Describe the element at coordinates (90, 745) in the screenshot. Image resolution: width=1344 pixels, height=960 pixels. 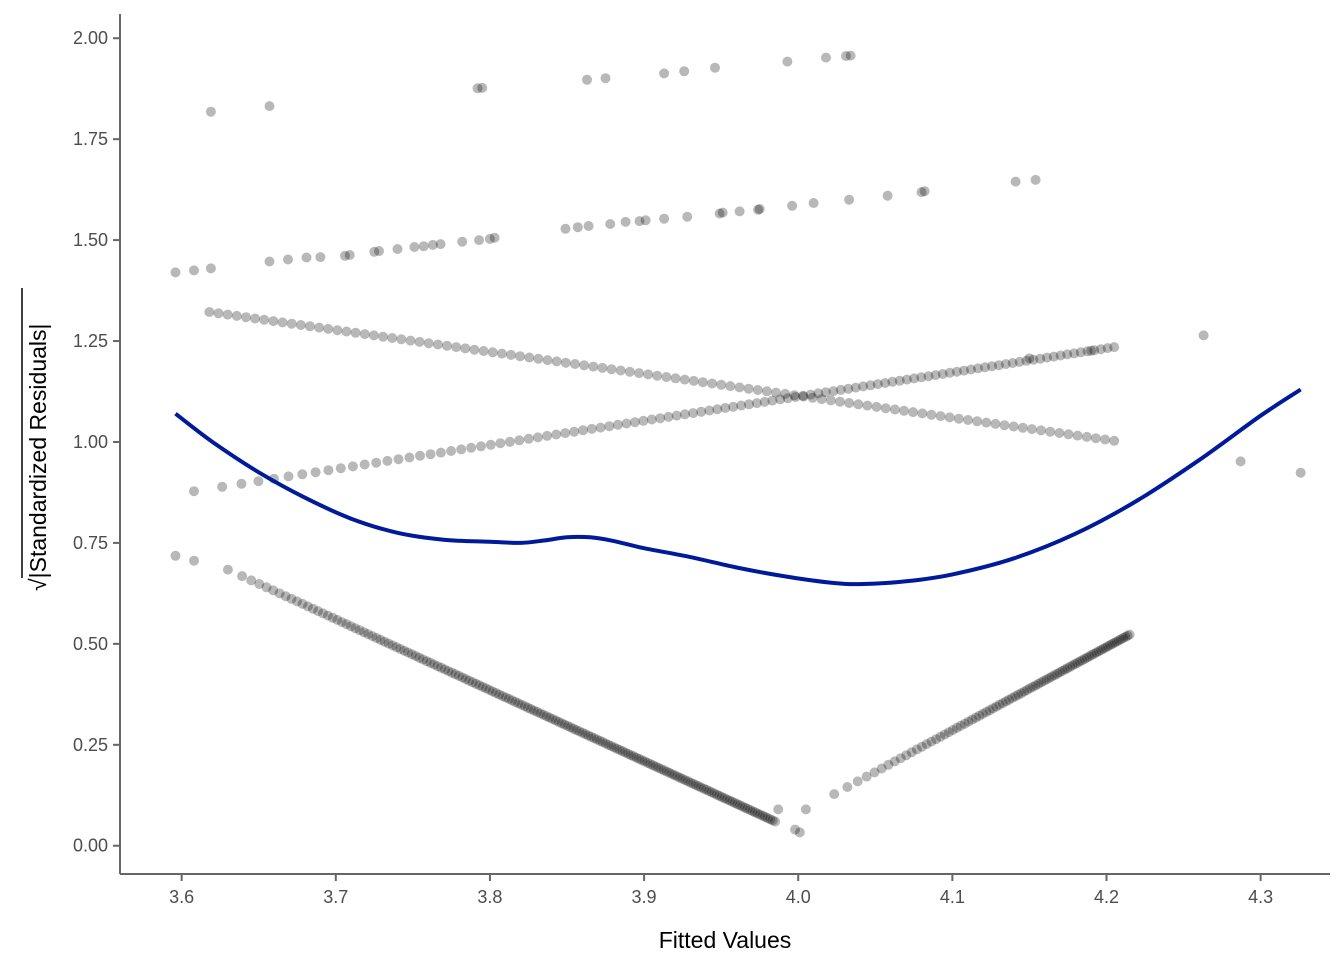
I see `y-tick-label: 0.25` at that location.